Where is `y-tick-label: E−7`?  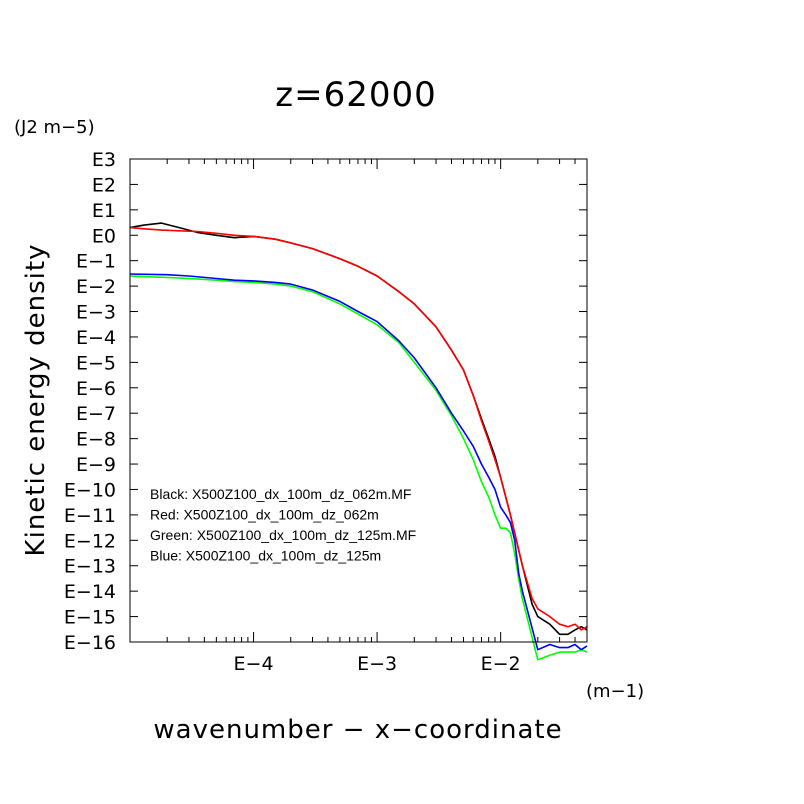
y-tick-label: E−7 is located at coordinates (96, 414).